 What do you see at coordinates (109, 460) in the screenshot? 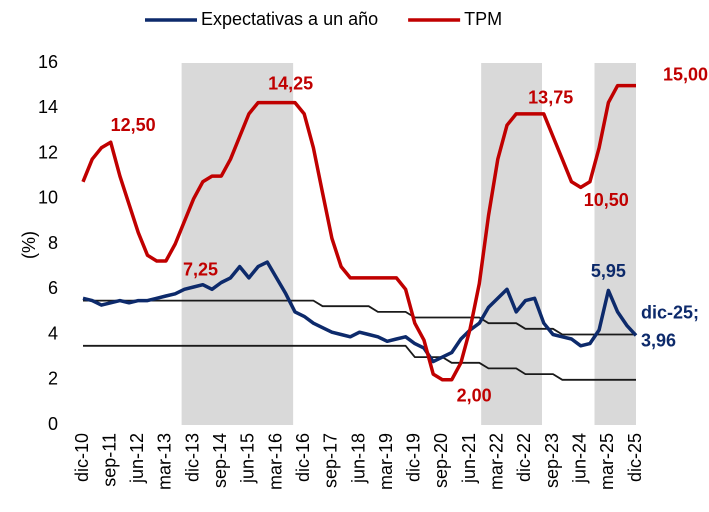
I see `x-tick-label: sep-11` at bounding box center [109, 460].